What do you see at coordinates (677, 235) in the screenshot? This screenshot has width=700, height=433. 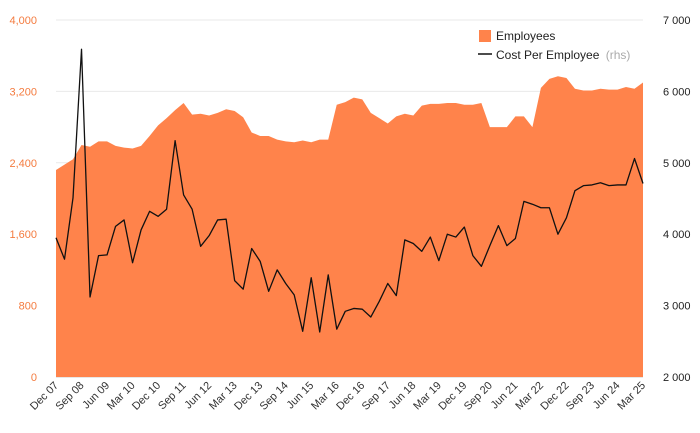 I see `right-axis-tick-label: 4 000` at bounding box center [677, 235].